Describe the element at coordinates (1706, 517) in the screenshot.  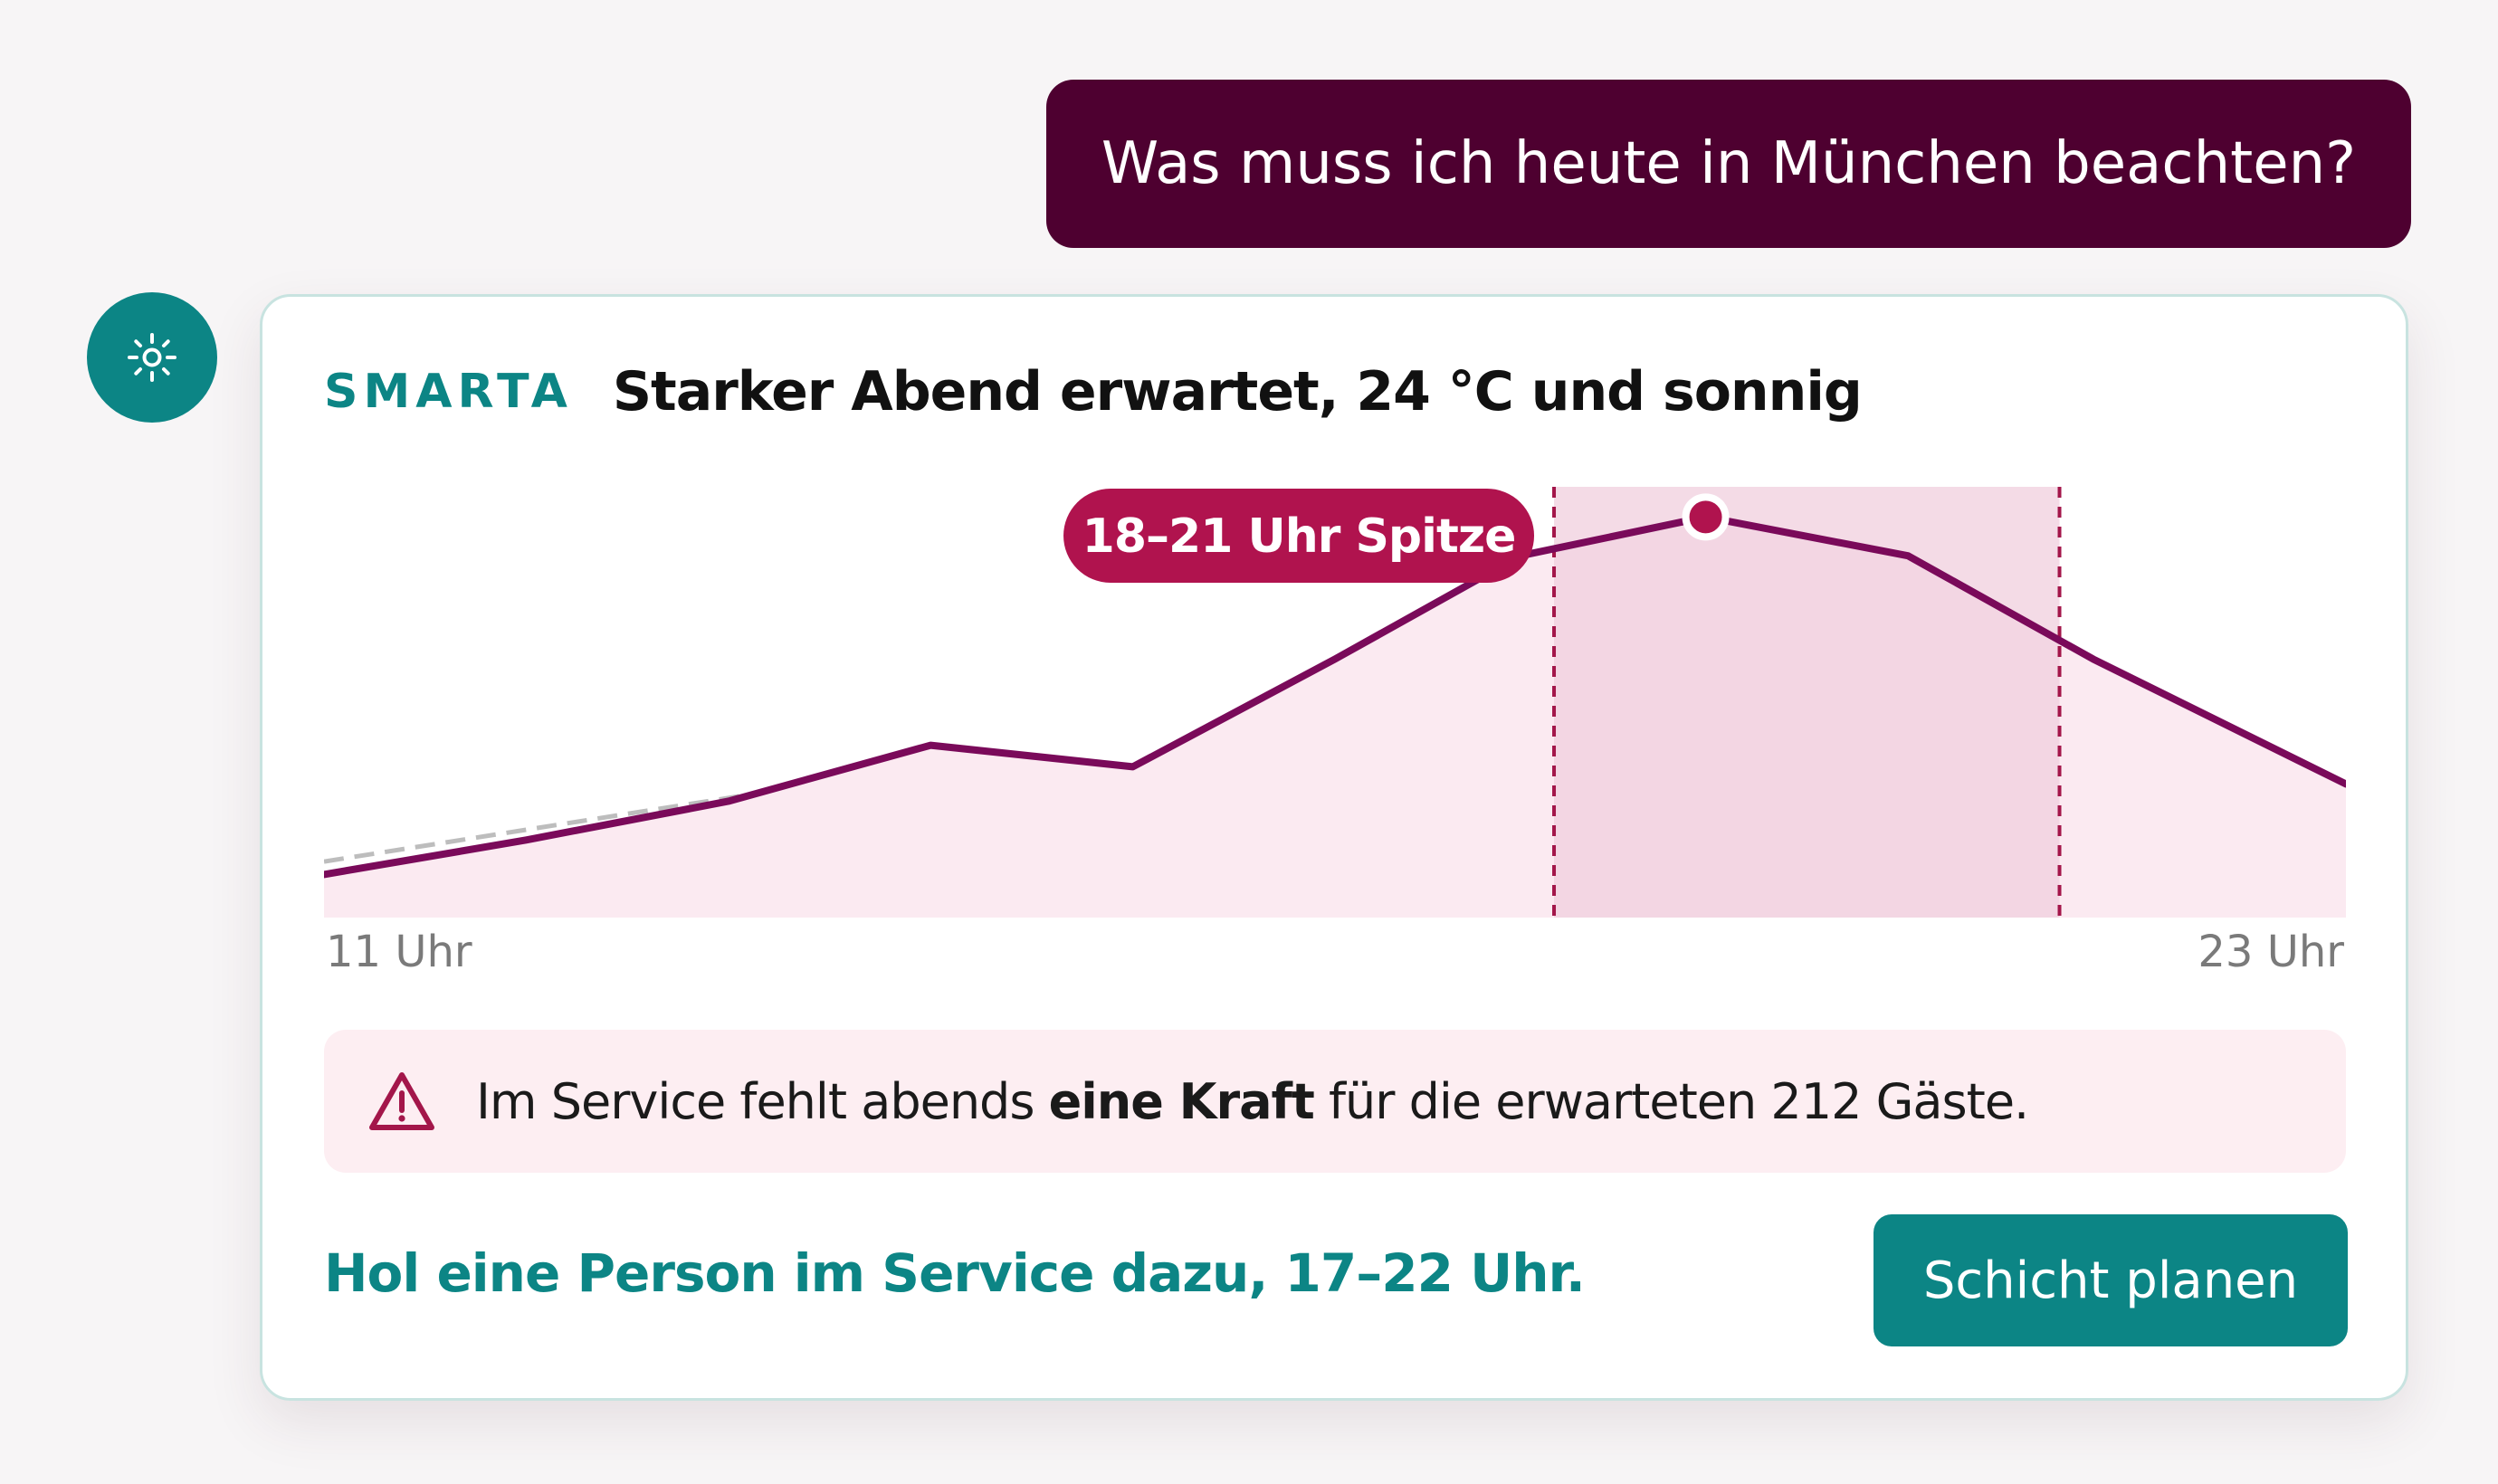
I see `peak-marker` at that location.